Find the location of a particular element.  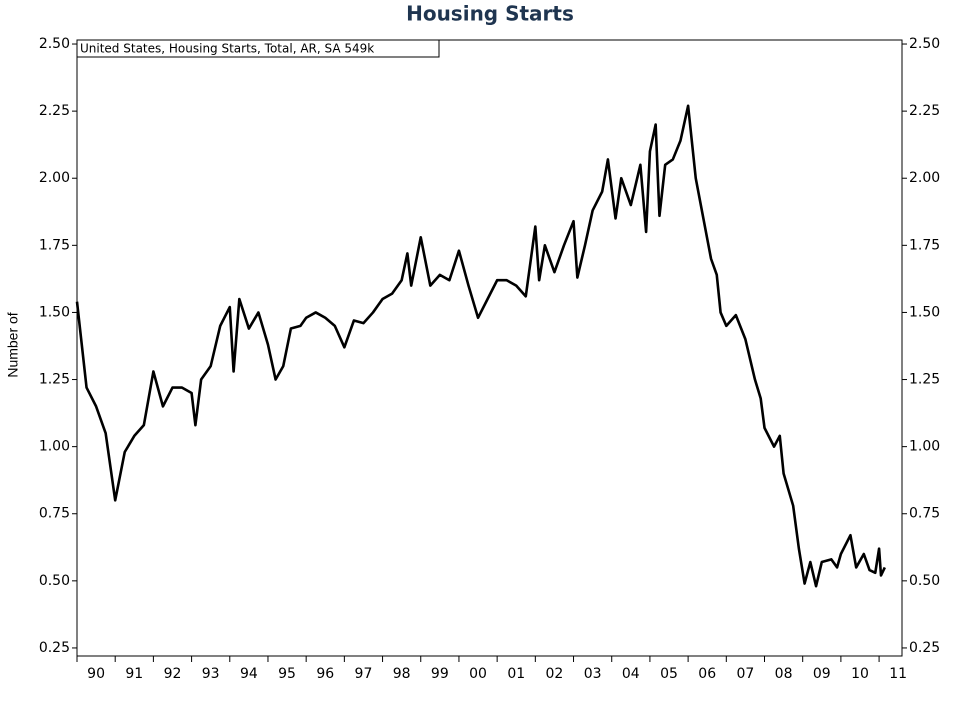

y-tick-label: 2.50 is located at coordinates (54, 44).